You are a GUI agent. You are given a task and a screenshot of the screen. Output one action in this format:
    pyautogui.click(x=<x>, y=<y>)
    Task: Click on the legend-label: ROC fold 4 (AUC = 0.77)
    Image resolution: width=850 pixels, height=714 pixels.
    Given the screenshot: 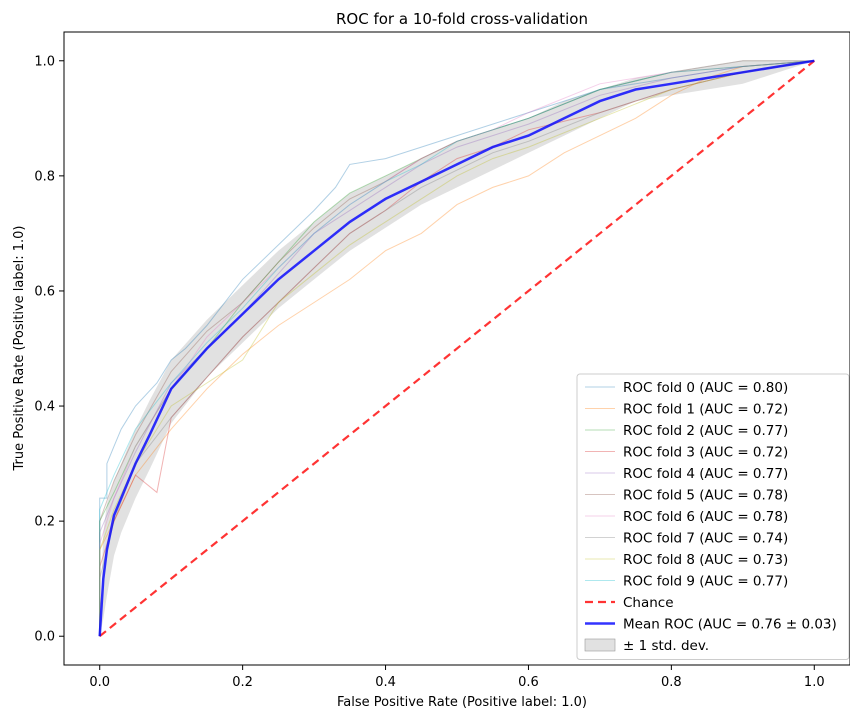 What is the action you would take?
    pyautogui.click(x=705, y=474)
    